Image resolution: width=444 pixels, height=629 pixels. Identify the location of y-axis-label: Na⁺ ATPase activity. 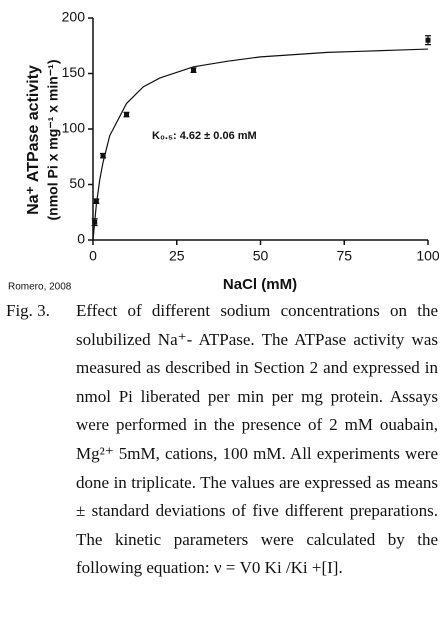
(33, 140).